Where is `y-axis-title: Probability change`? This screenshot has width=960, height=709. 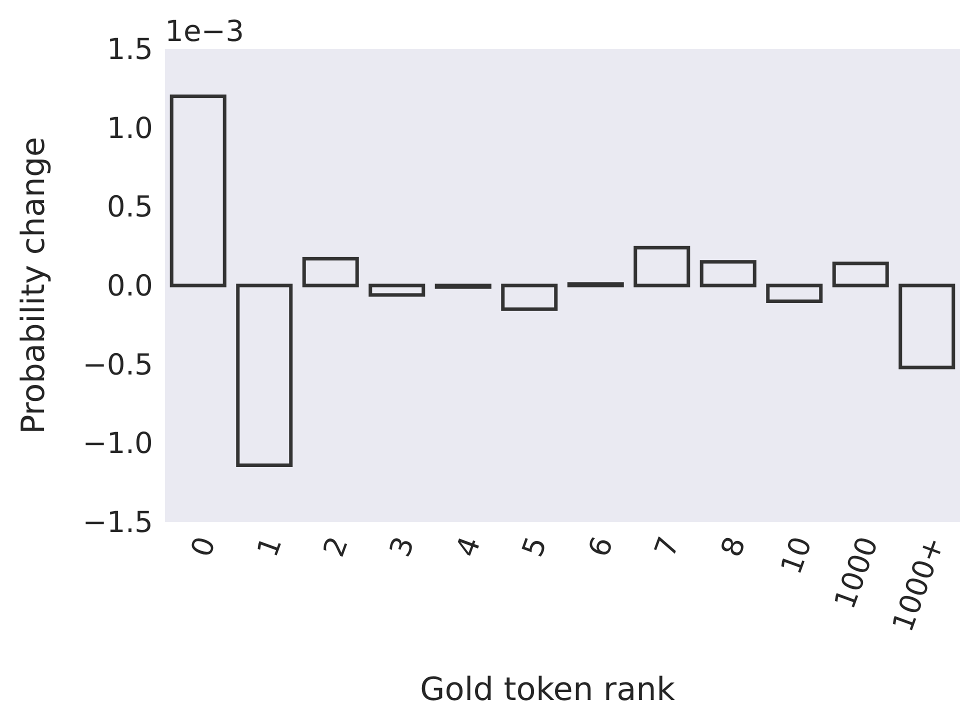 y-axis-title: Probability change is located at coordinates (33, 285).